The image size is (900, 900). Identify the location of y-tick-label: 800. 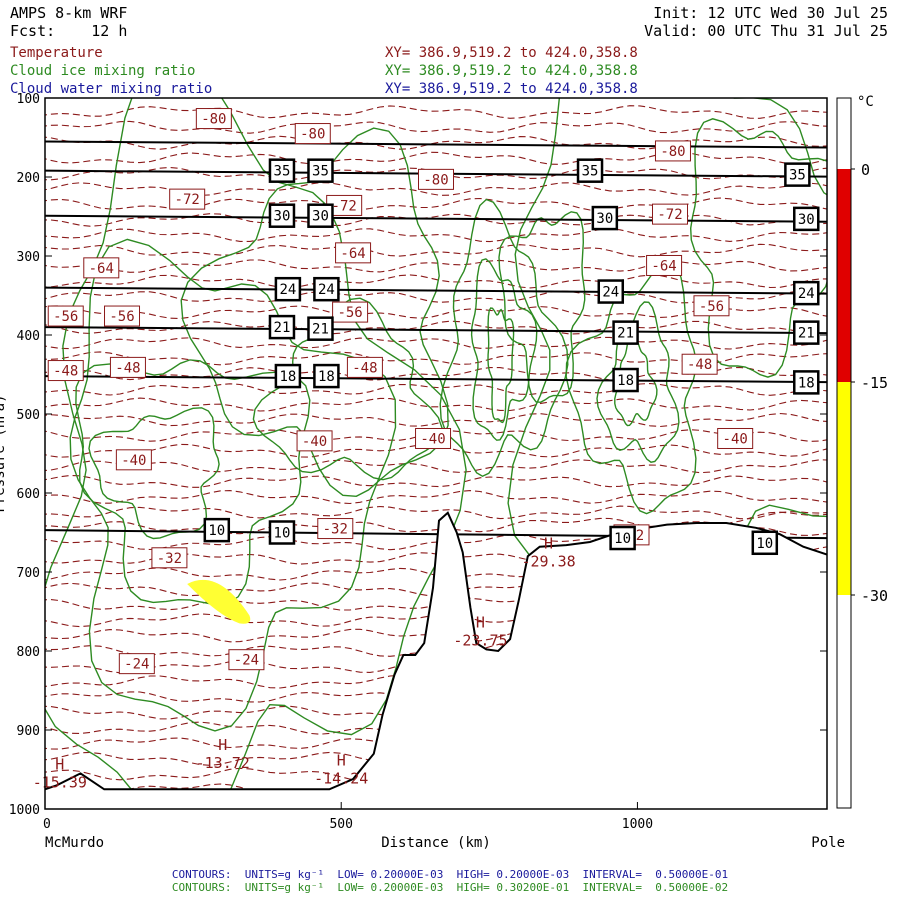
(28, 652).